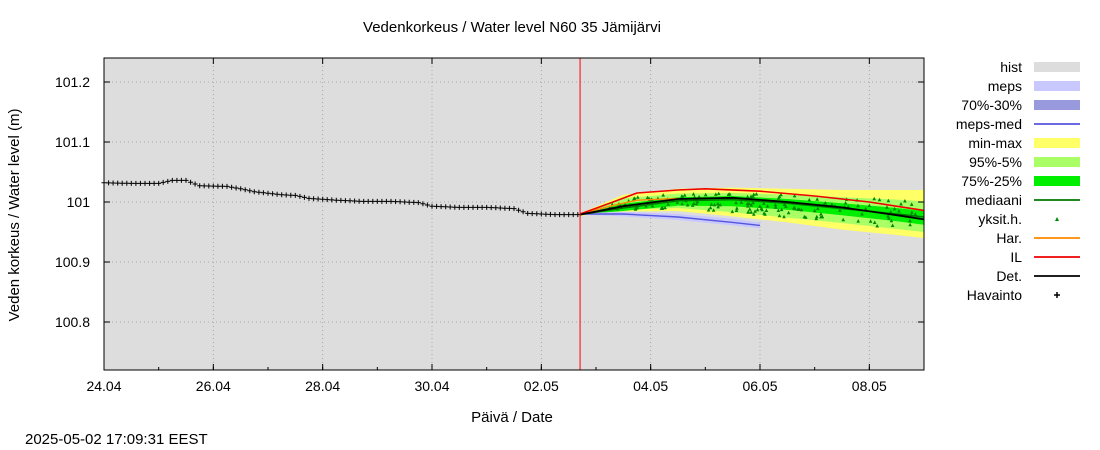 The width and height of the screenshot is (1100, 450). I want to click on legend-swatch-min-max, so click(1057, 143).